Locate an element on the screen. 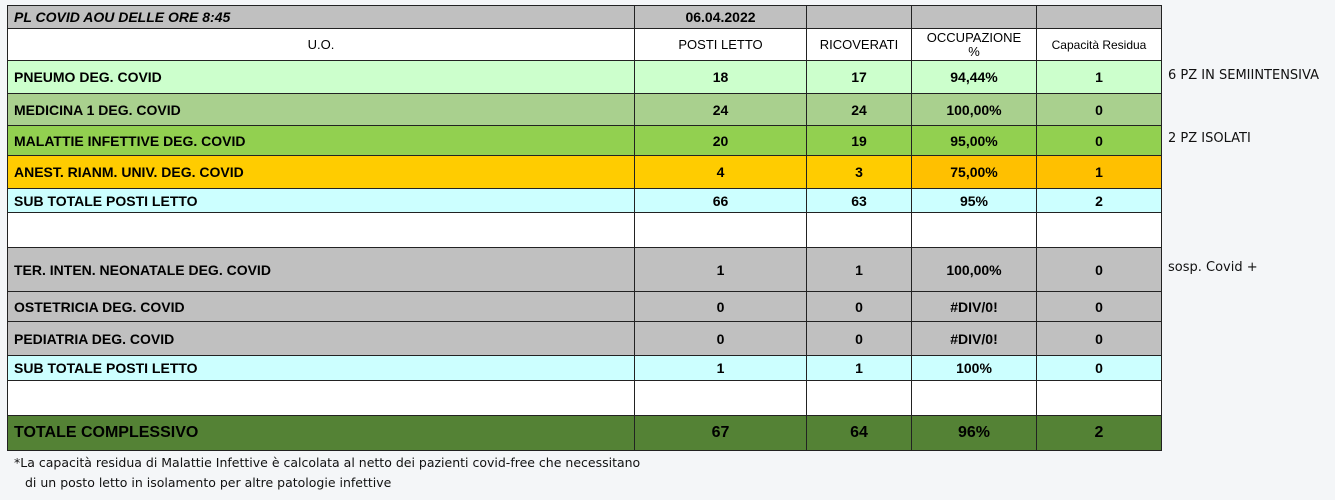  cell-ricoverati: 19 is located at coordinates (859, 140).